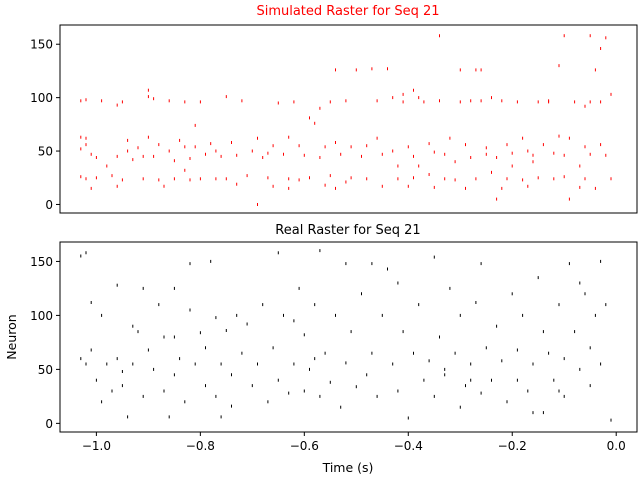 The width and height of the screenshot is (640, 480). Describe the element at coordinates (45, 343) in the screenshot. I see `real-y-ticks: 0 50 100 150` at that location.